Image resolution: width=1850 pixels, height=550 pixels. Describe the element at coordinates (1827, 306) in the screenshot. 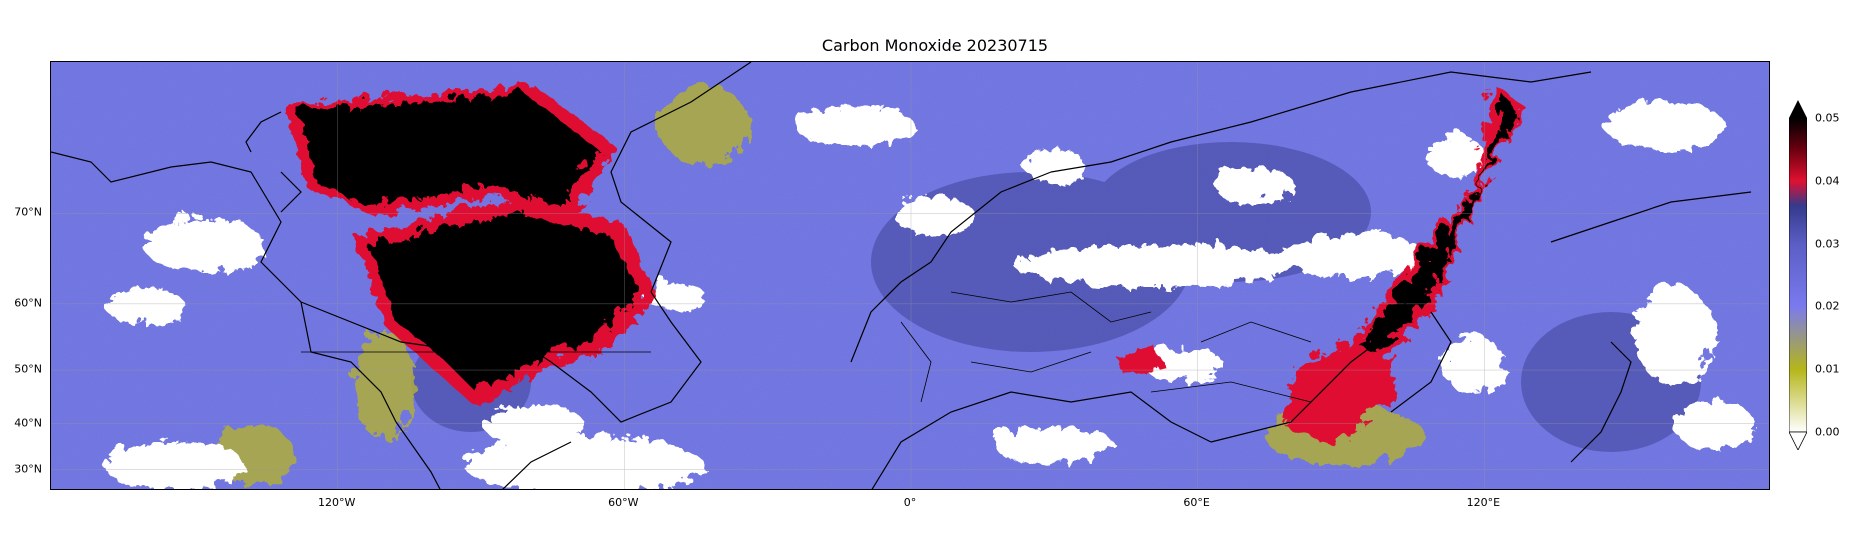

I see `colorbar-tick-label-2: 0.02` at that location.